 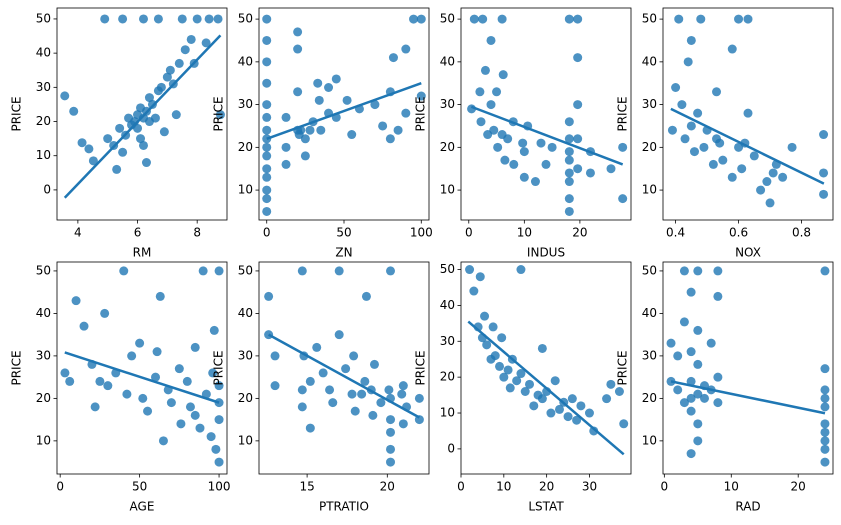 What do you see at coordinates (546, 507) in the screenshot?
I see `x-axis-label: LSTAT` at bounding box center [546, 507].